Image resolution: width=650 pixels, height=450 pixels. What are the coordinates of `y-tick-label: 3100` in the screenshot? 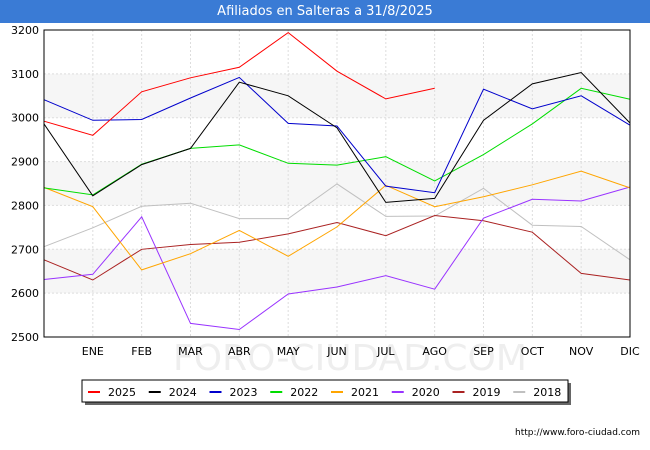 It's located at (25, 74).